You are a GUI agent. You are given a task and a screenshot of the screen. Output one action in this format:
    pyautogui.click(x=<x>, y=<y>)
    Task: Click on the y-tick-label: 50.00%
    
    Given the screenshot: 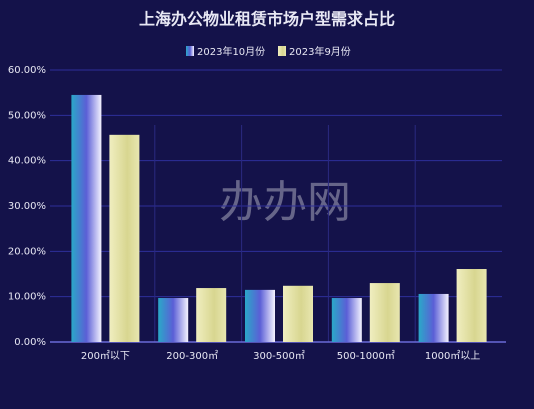 What is the action you would take?
    pyautogui.click(x=27, y=115)
    